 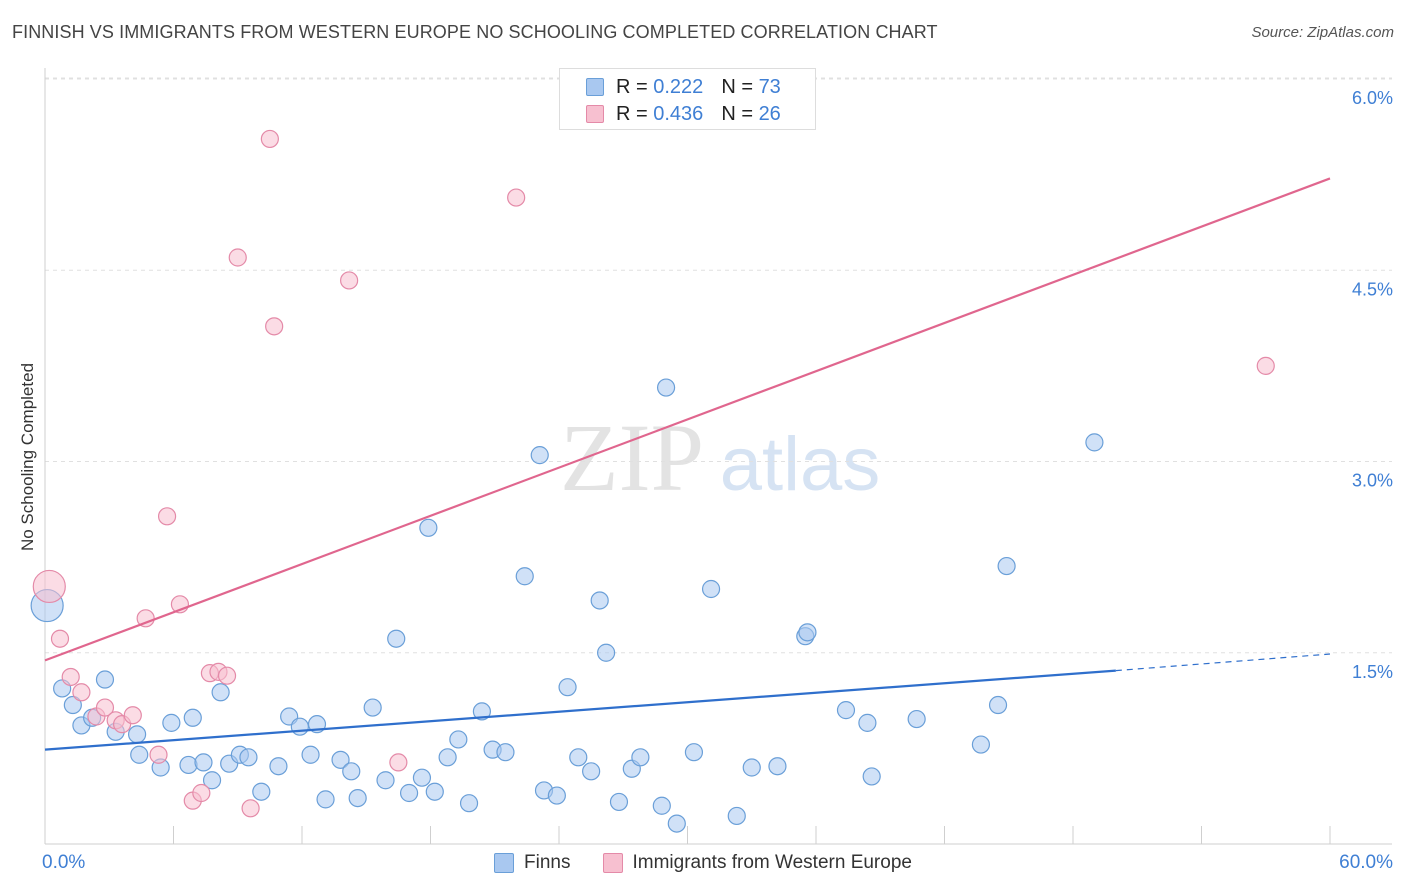 I want to click on x-axis-min-label: 0.0%, so click(x=64, y=862).